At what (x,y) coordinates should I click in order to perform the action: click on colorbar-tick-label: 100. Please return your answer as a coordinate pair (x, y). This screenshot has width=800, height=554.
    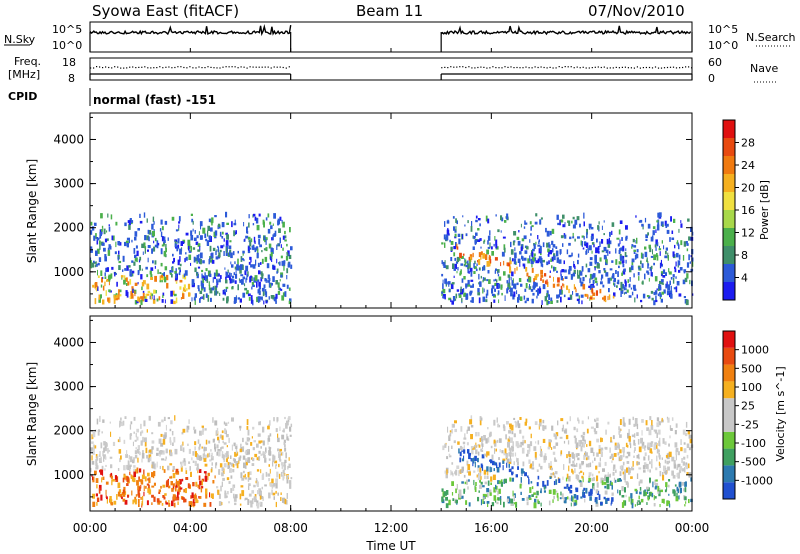
    Looking at the image, I should click on (751, 387).